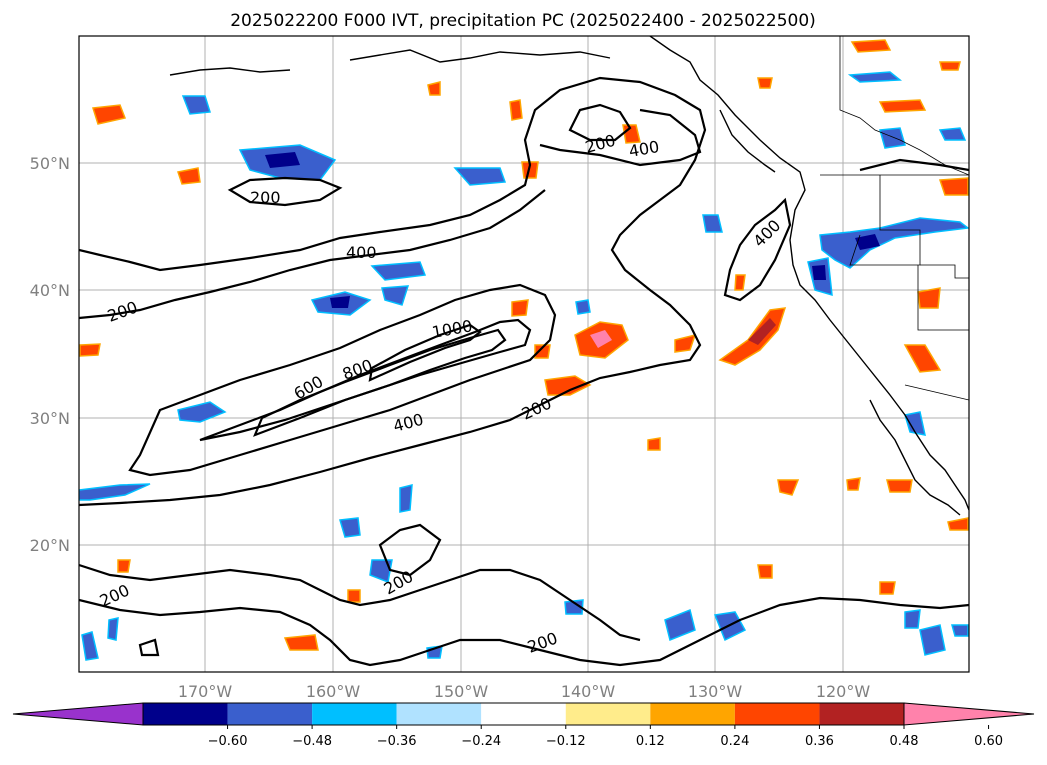 Image resolution: width=1047 pixels, height=765 pixels. Describe the element at coordinates (650, 741) in the screenshot. I see `colorbar-tick-label: 0.12` at that location.